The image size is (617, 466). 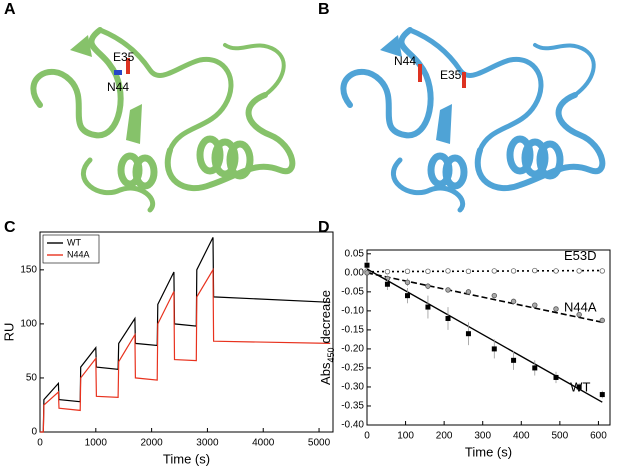 What do you see at coordinates (28, 324) in the screenshot?
I see `y-tick-label: 100` at bounding box center [28, 324].